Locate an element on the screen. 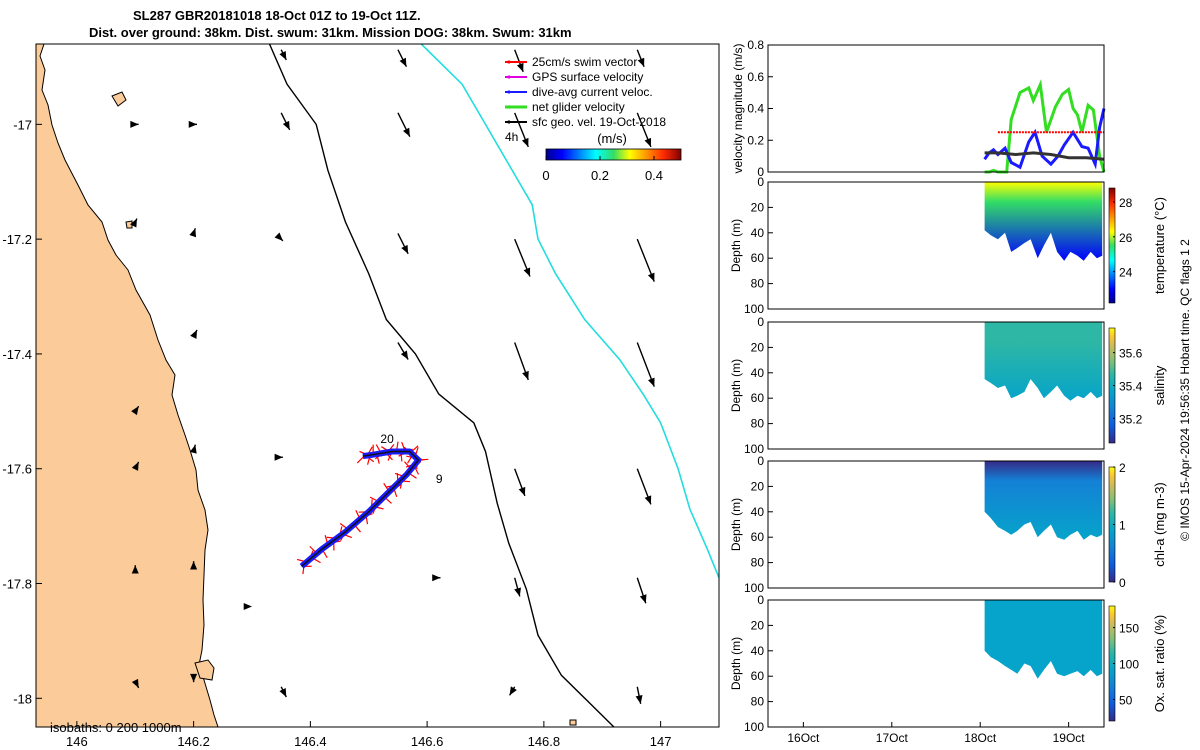  colorbar-tick-label: 0.4 is located at coordinates (654, 175).